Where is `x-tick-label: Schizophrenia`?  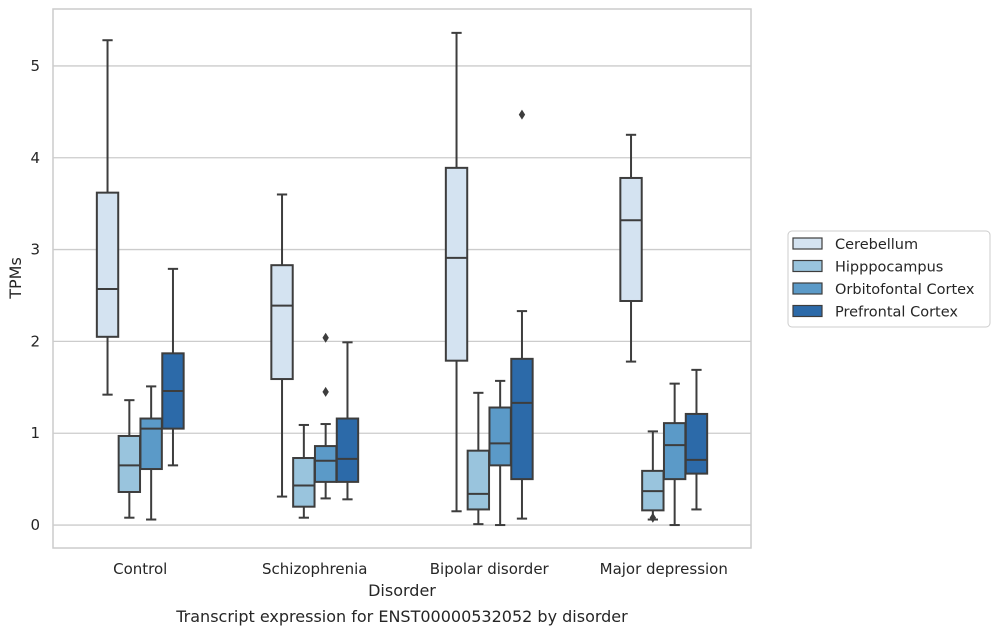
x-tick-label: Schizophrenia is located at coordinates (314, 569).